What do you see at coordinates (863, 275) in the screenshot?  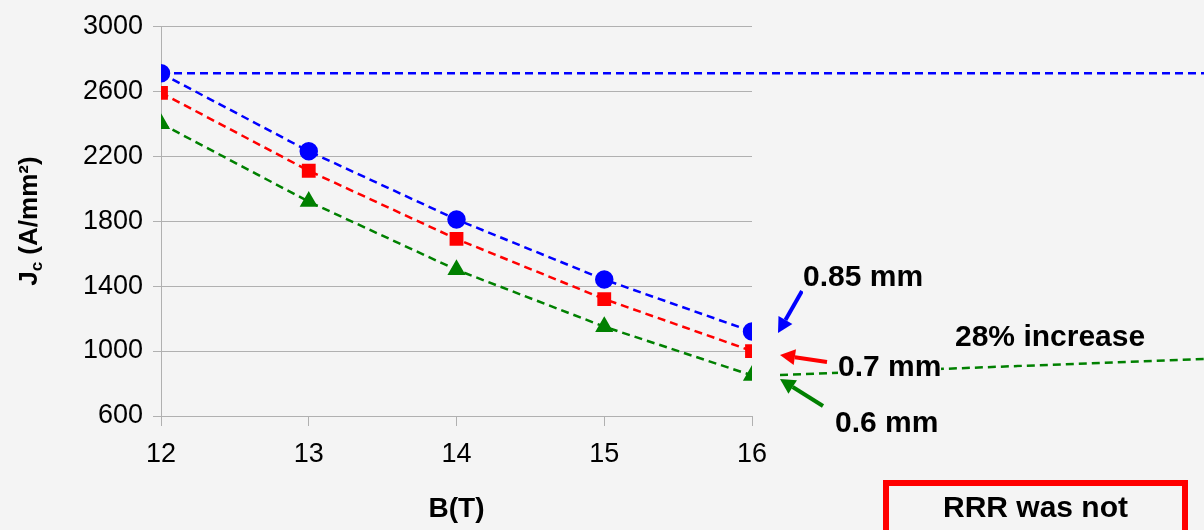 I see `series-label: 0.85 mm` at bounding box center [863, 275].